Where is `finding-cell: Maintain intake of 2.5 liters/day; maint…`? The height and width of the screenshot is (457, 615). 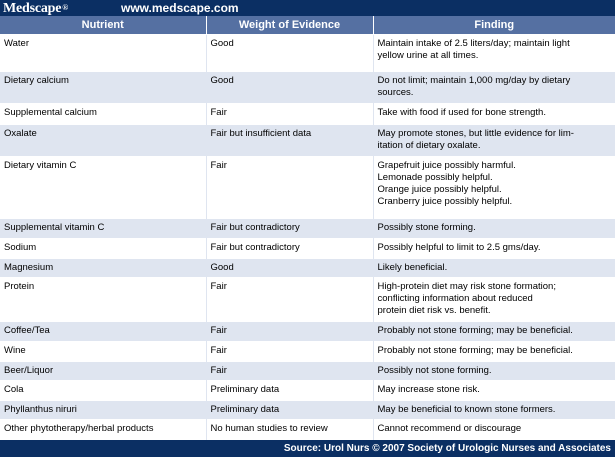
finding-cell: Maintain intake of 2.5 liters/day; maint… is located at coordinates (493, 53).